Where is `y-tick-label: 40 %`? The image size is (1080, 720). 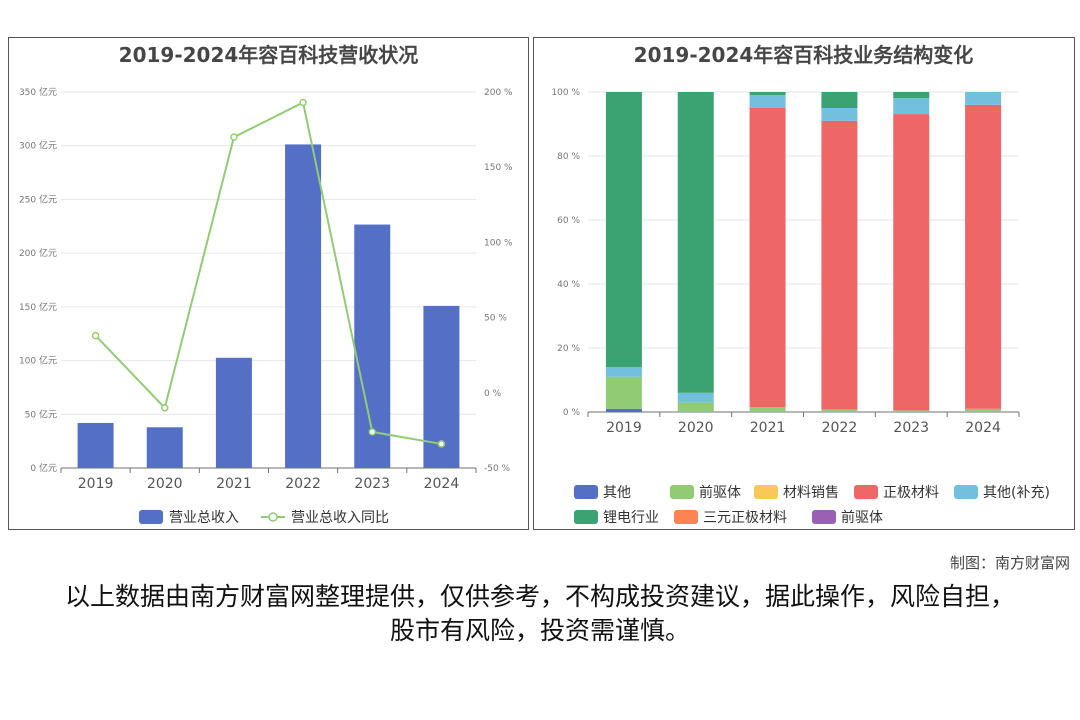
y-tick-label: 40 % is located at coordinates (568, 285).